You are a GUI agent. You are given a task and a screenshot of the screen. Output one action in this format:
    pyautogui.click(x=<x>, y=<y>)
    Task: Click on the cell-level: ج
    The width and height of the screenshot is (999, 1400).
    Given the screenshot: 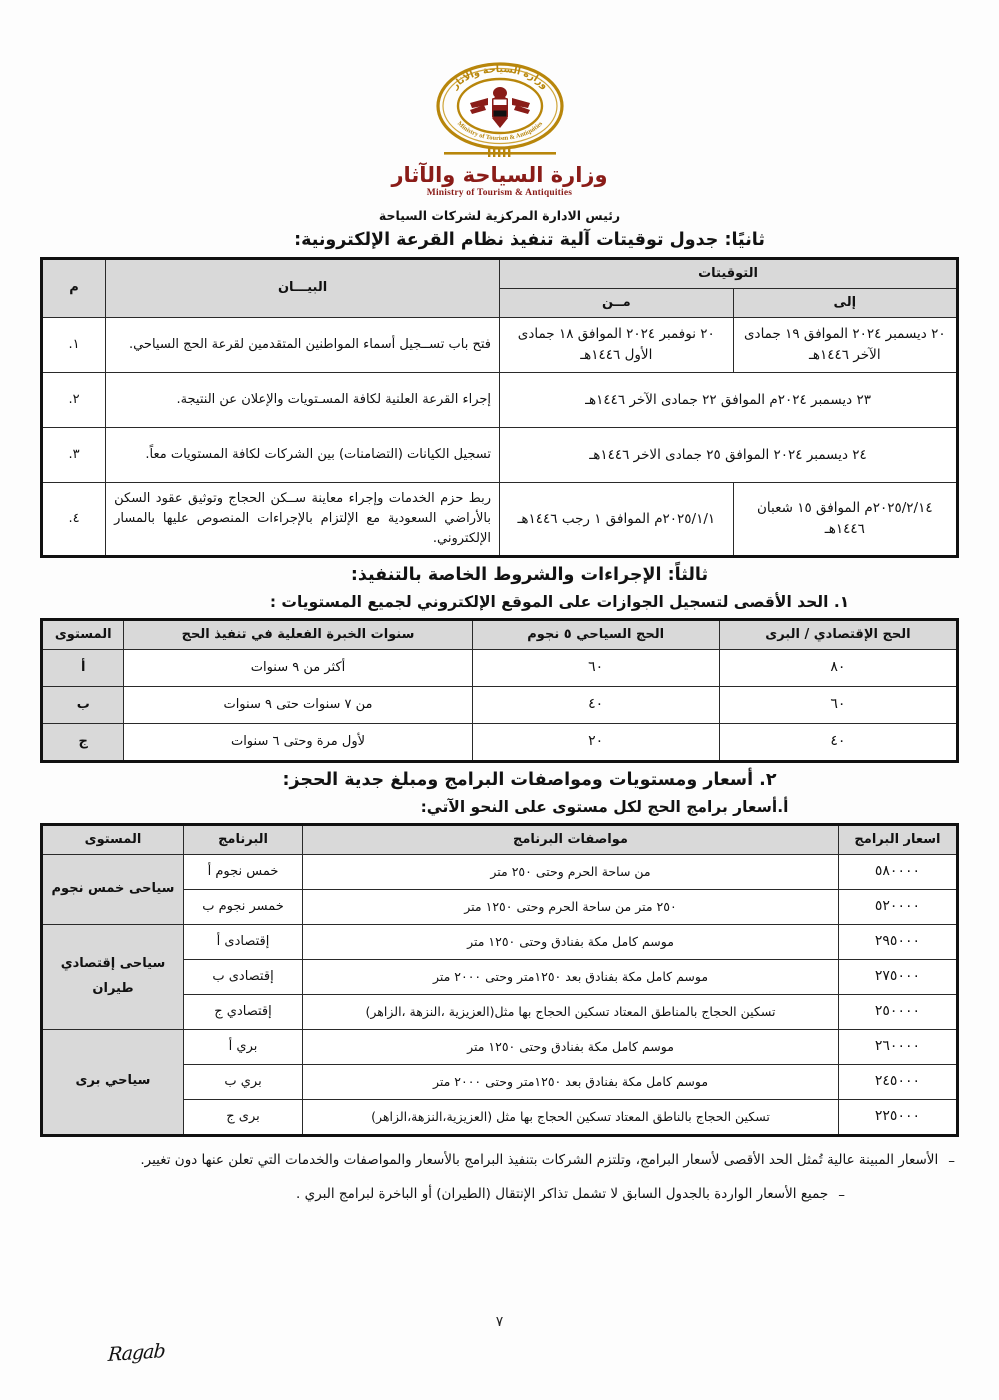 What is the action you would take?
    pyautogui.click(x=82, y=743)
    